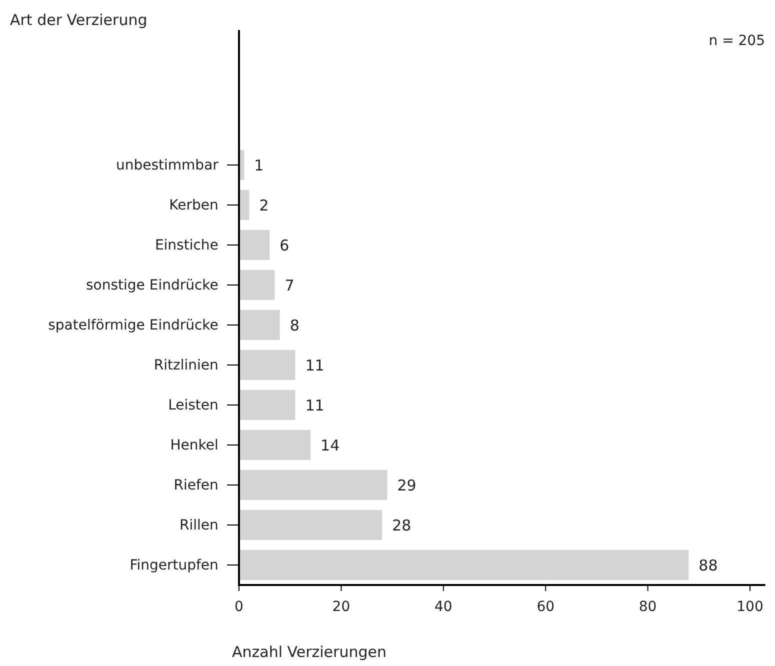 This screenshot has width=775, height=666. I want to click on x-tick-label: 40, so click(443, 606).